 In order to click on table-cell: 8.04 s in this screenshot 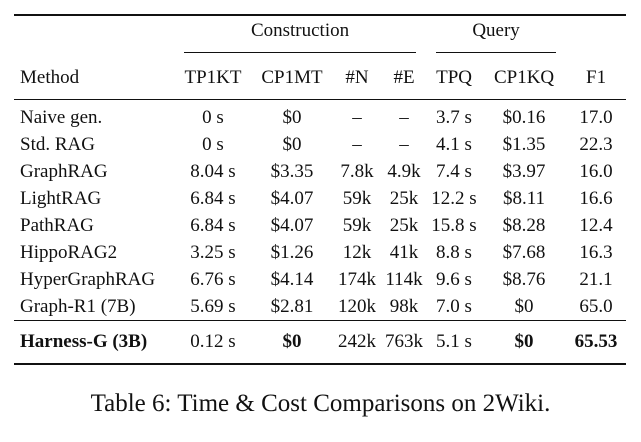, I will do `click(213, 171)`.